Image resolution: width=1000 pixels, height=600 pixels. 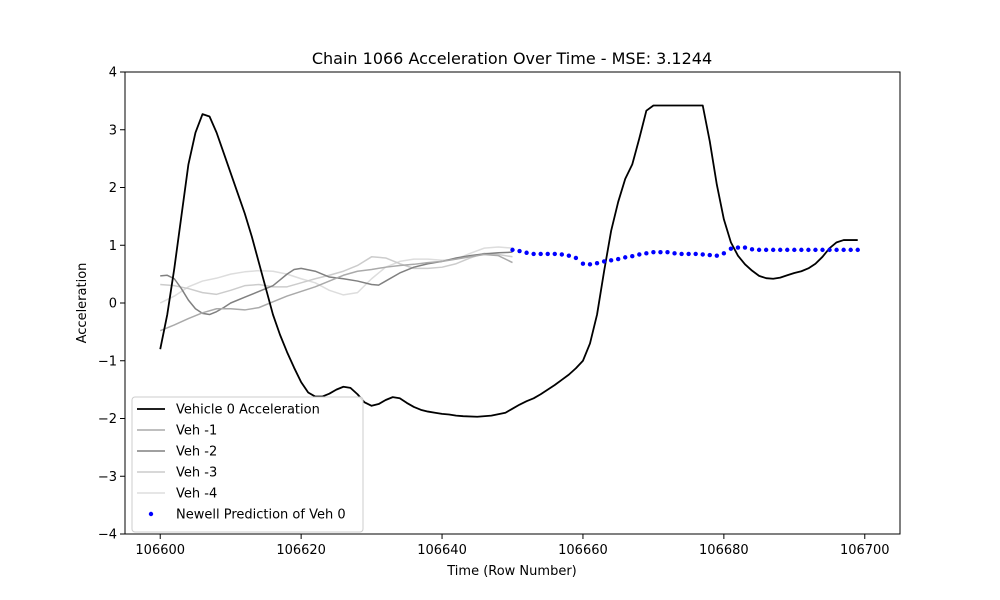 I want to click on legend-label: Vehicle 0 Acceleration, so click(x=248, y=410).